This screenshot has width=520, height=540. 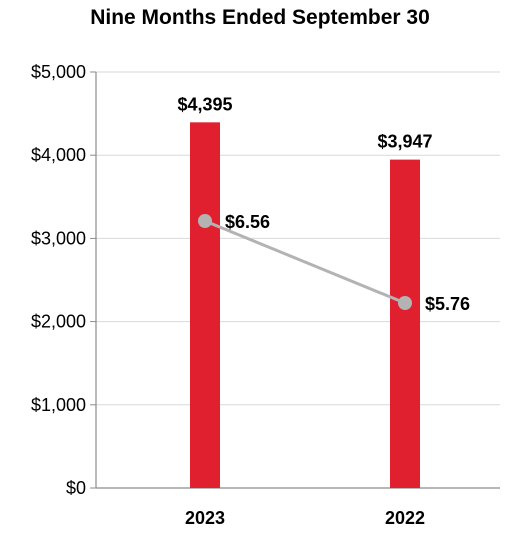 I want to click on y-tick-label: $3,000, so click(x=58, y=238).